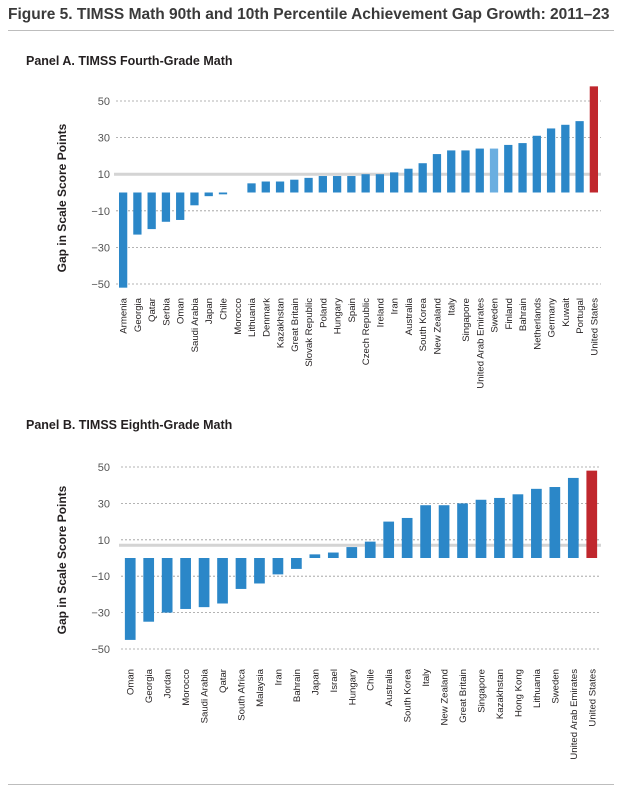 This screenshot has height=787, width=622. What do you see at coordinates (151, 211) in the screenshot?
I see `panel-a-bar-qatar` at bounding box center [151, 211].